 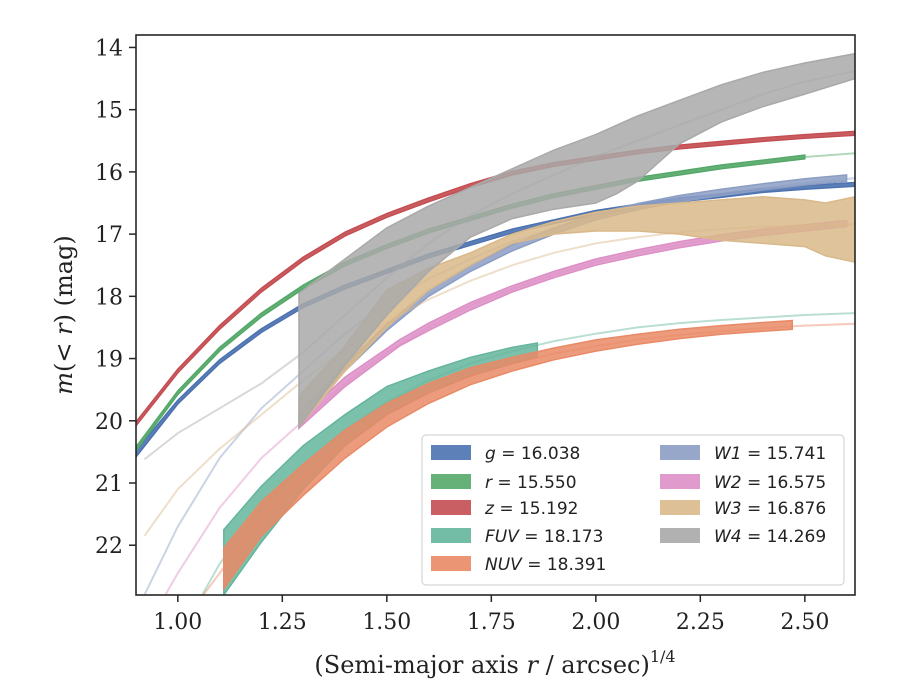 I want to click on legend-item-r: r = 15.550, so click(x=504, y=483).